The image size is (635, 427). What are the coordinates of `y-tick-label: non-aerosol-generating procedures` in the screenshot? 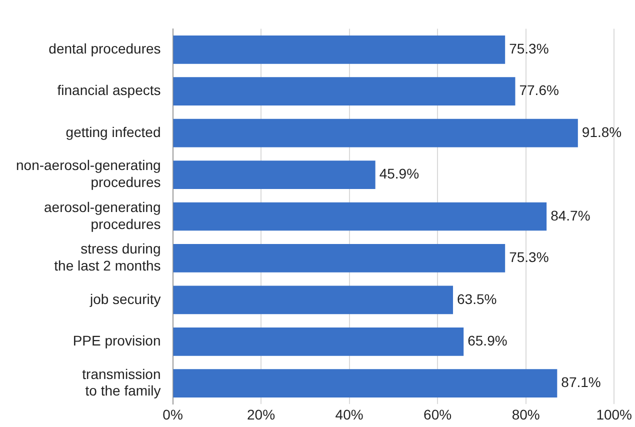 It's located at (88, 173).